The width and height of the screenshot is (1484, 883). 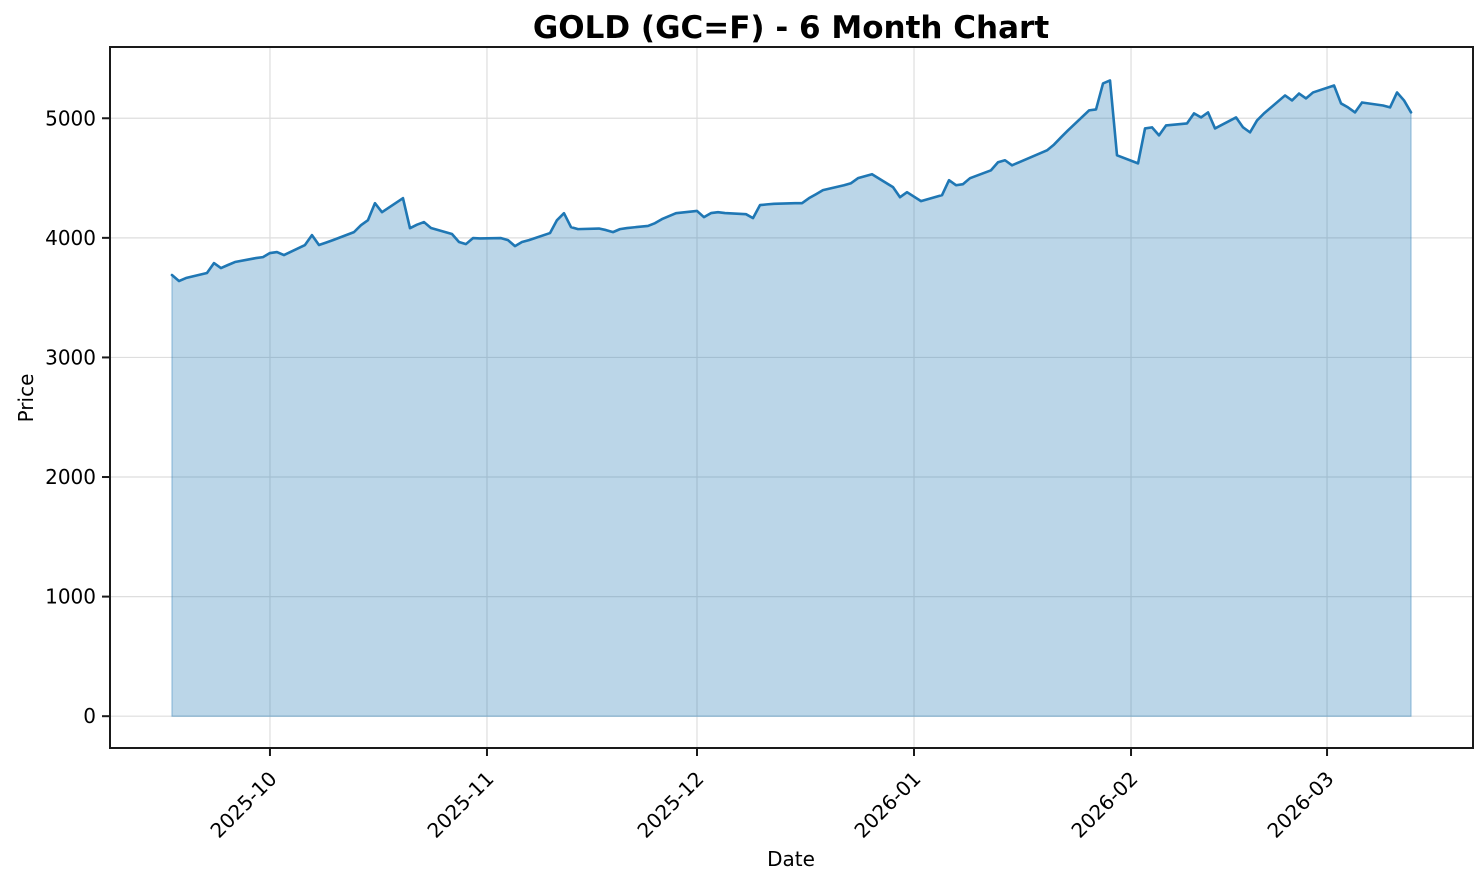 I want to click on x-tick-label: 2026-02, so click(x=1104, y=805).